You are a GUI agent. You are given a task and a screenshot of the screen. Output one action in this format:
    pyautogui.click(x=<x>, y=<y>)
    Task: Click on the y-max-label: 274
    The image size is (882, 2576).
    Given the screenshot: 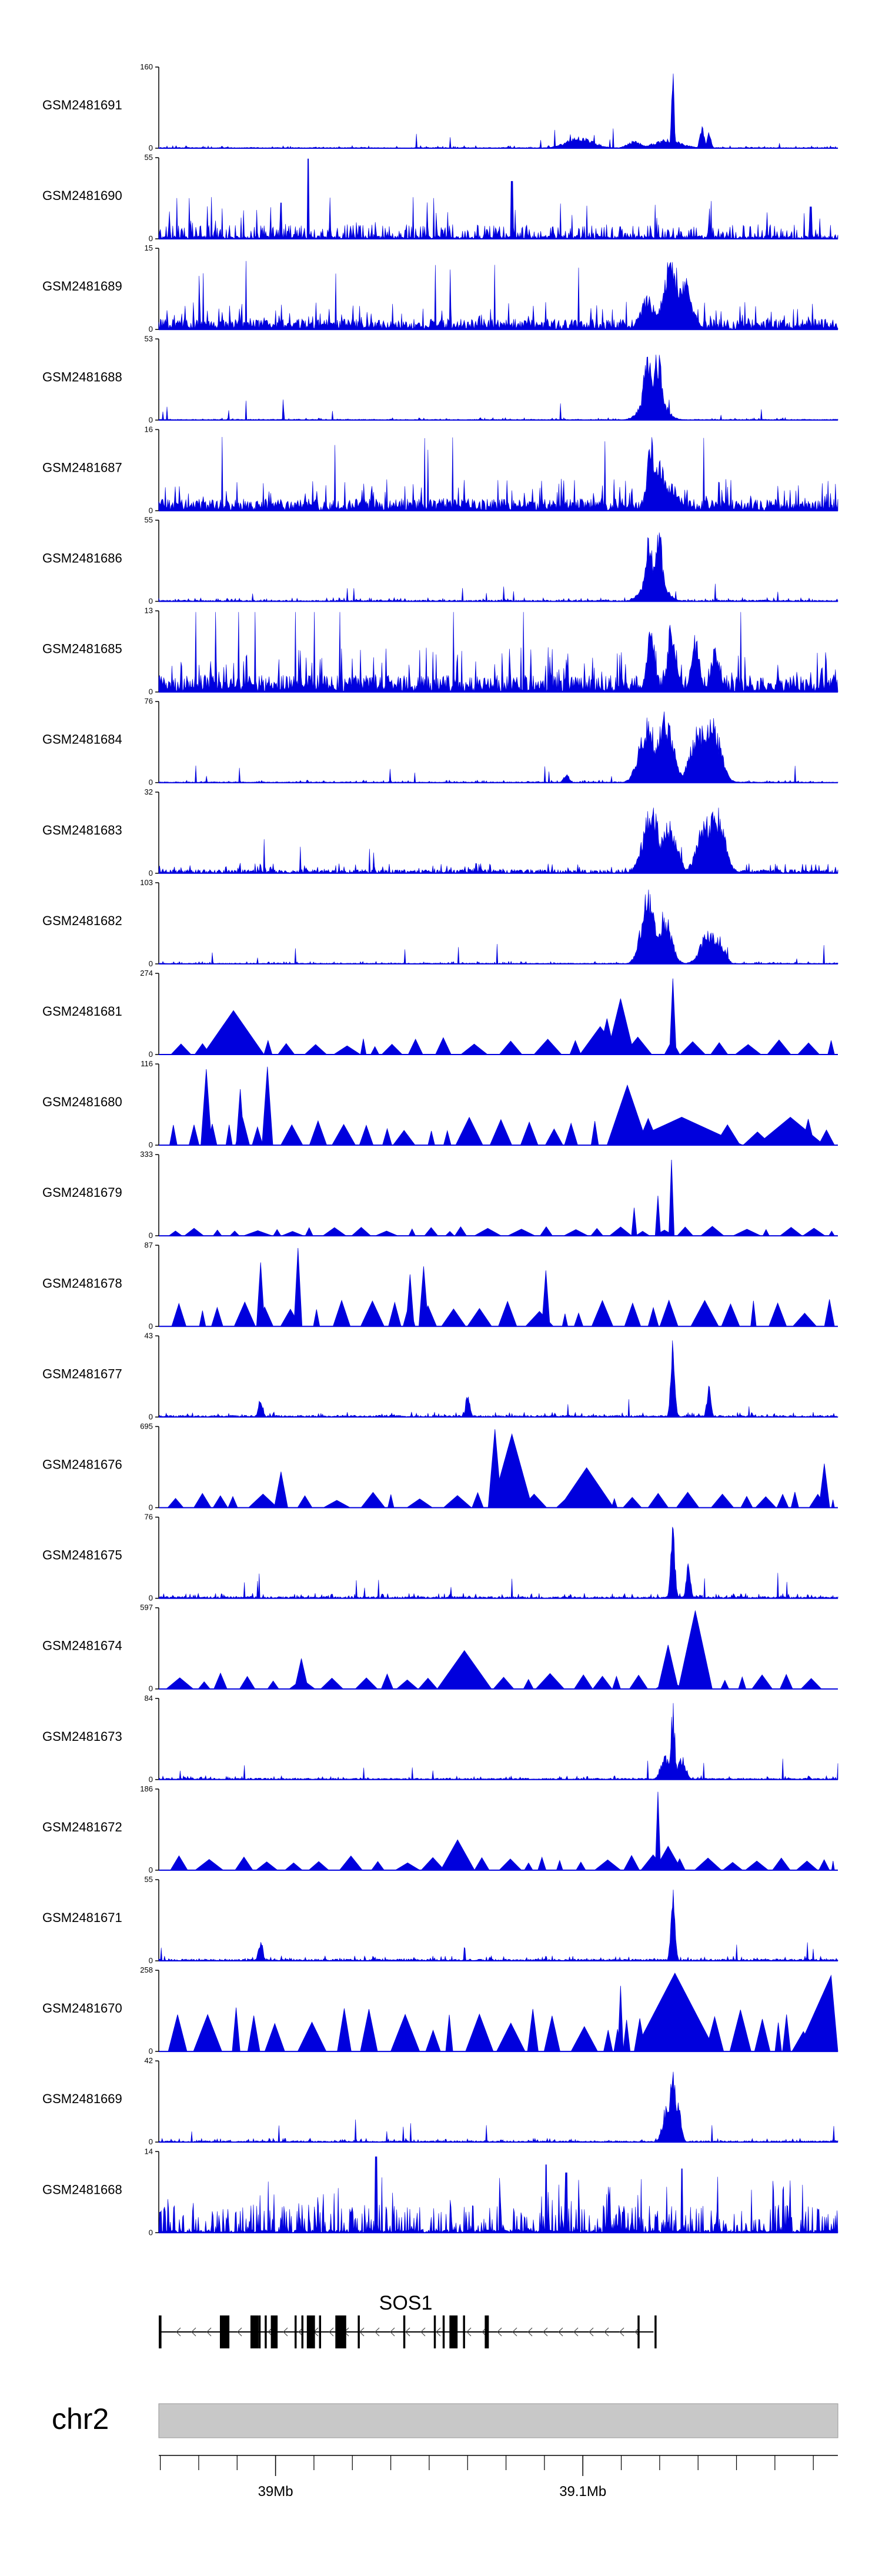 What is the action you would take?
    pyautogui.click(x=146, y=973)
    